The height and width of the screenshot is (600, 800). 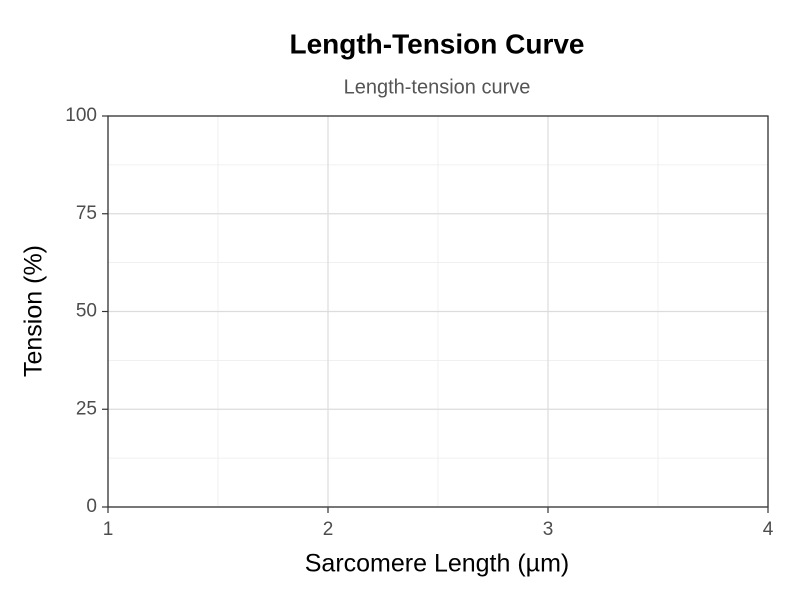 I want to click on chart-subtitle: Length-tension curve, so click(x=437, y=87).